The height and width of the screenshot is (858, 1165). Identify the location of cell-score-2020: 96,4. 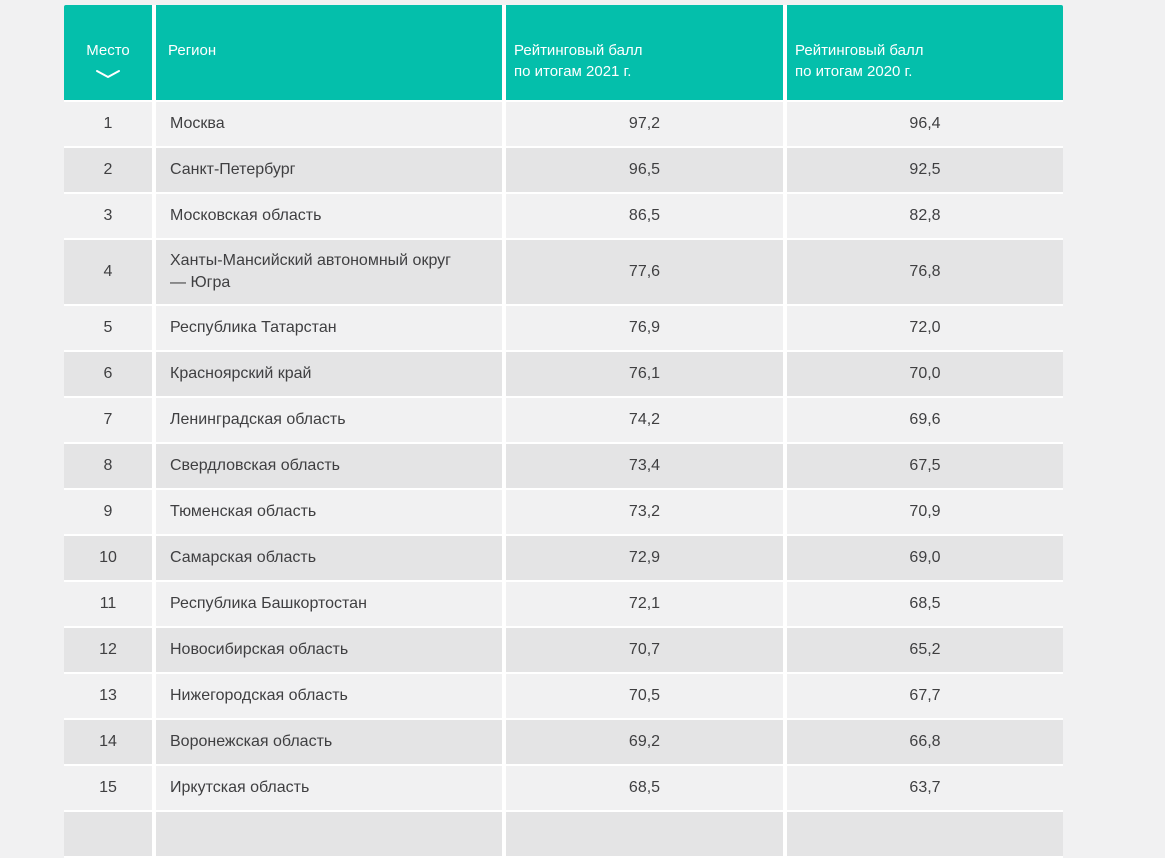
(925, 125).